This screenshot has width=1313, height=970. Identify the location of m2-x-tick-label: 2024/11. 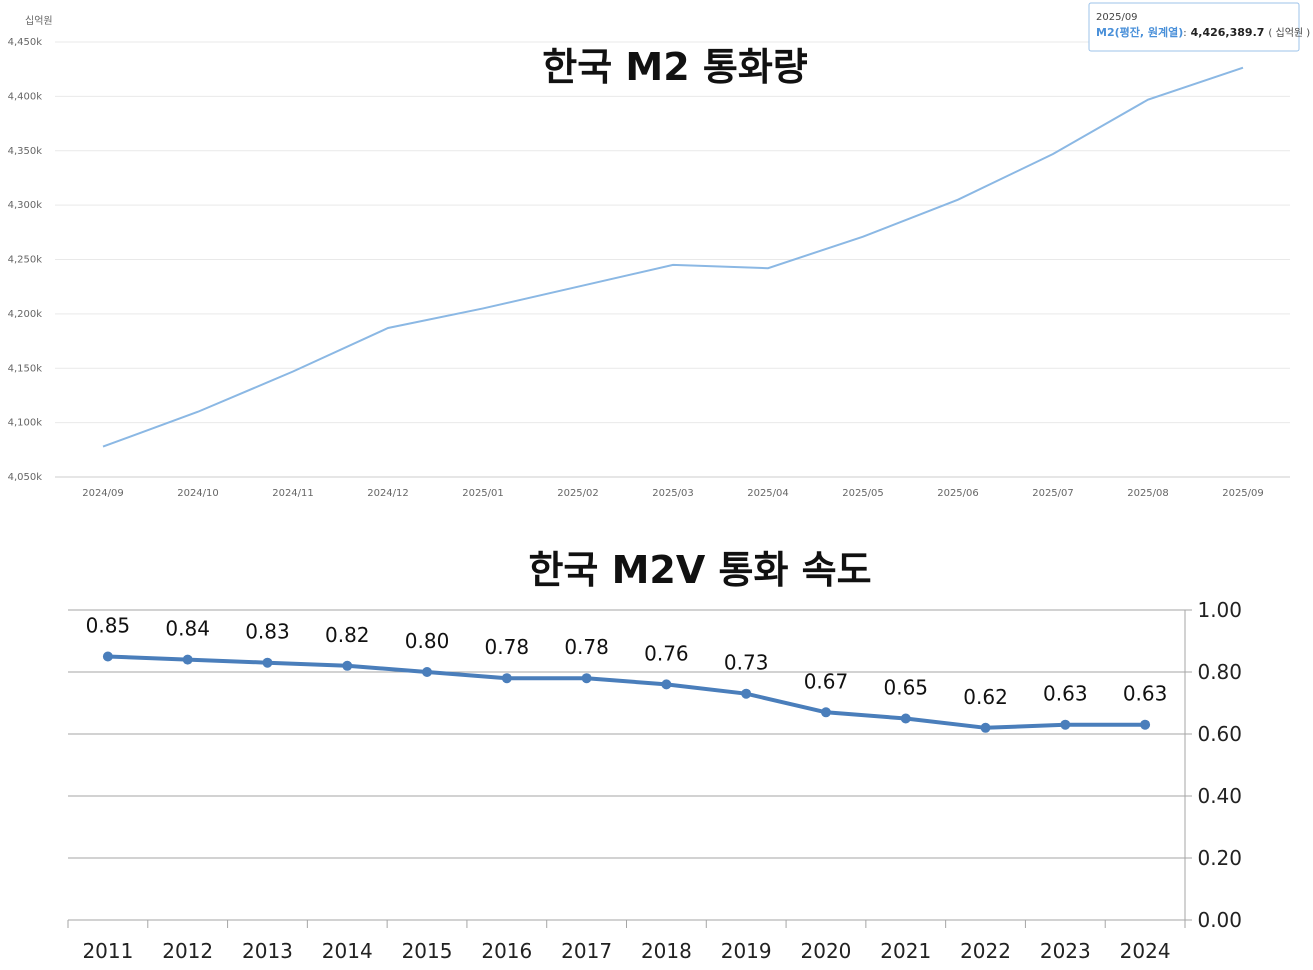
(293, 493).